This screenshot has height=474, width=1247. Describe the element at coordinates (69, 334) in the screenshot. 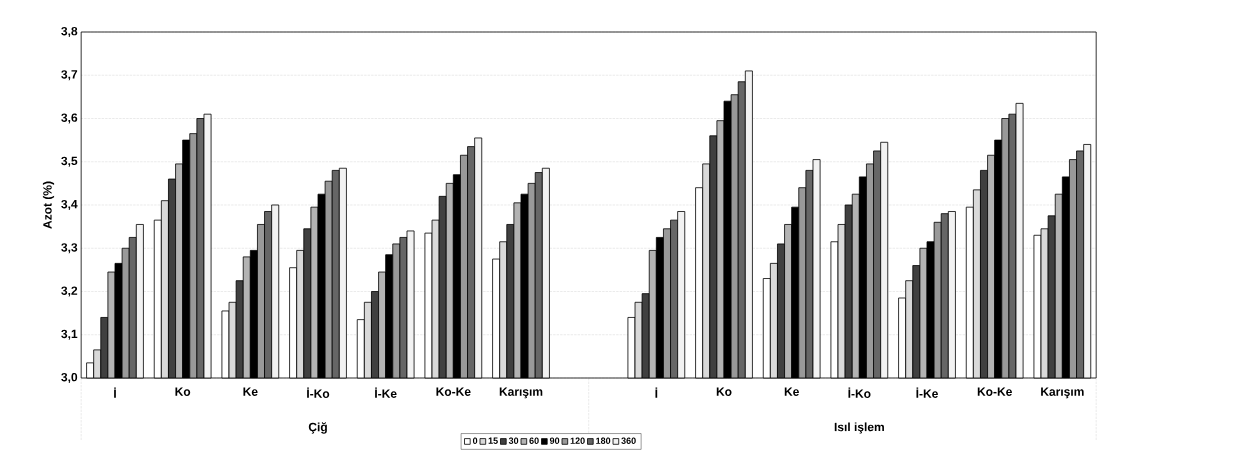

I see `y-tick-label: 3,1` at that location.